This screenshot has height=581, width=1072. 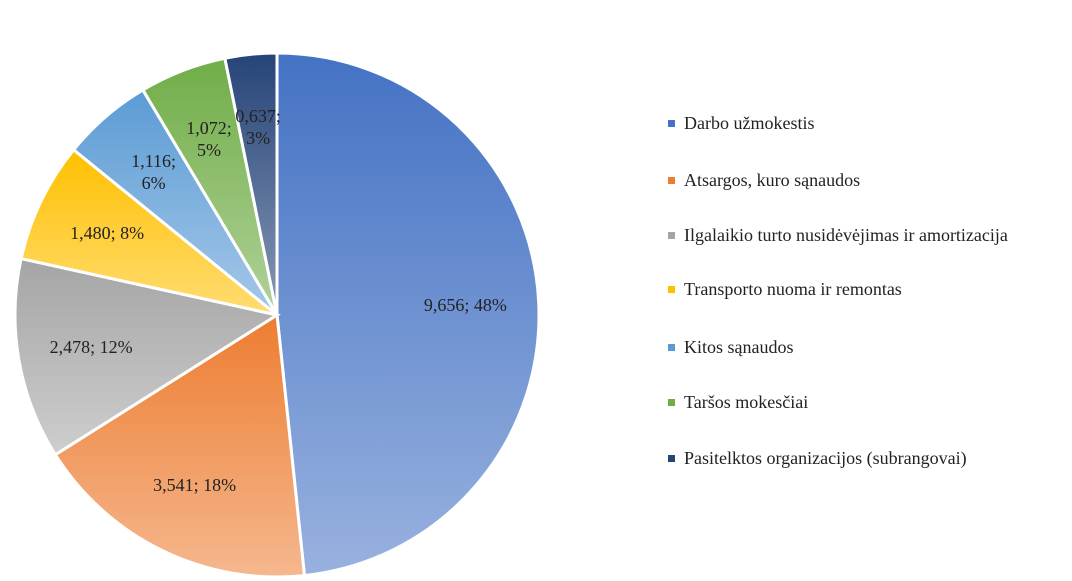 I want to click on data-label: 1,116; 6%, so click(x=154, y=172).